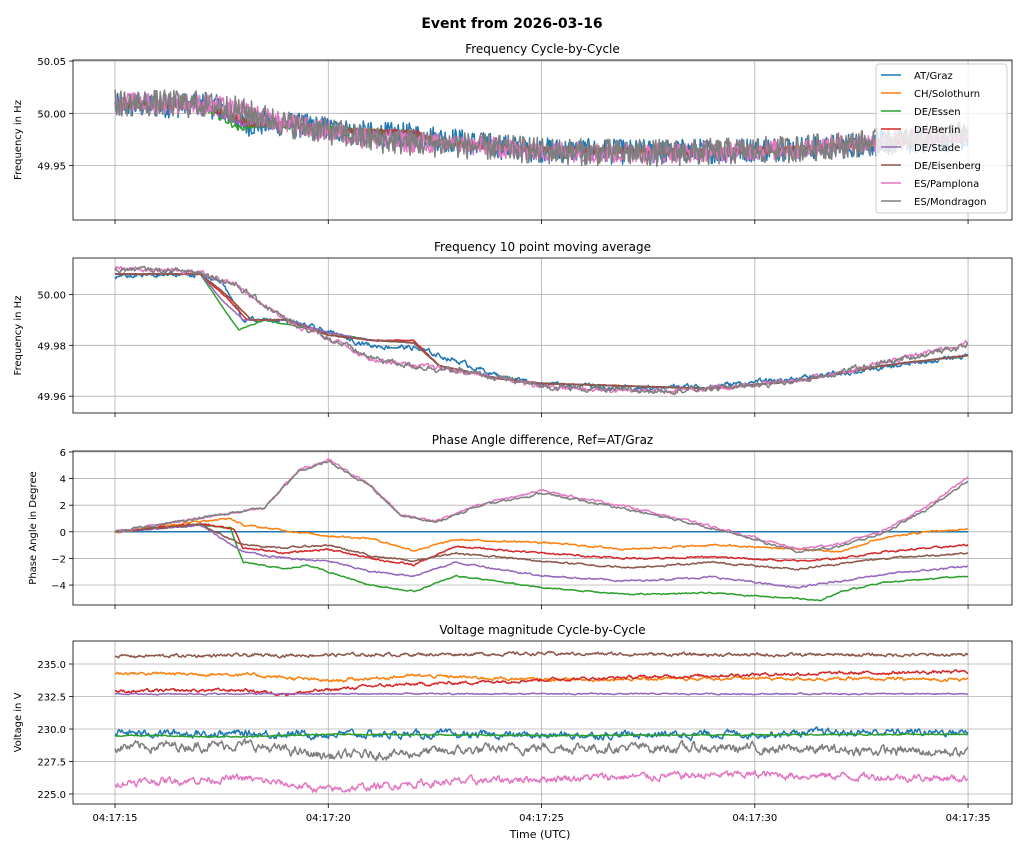  What do you see at coordinates (58, 586) in the screenshot?
I see `y-tick-label: −4` at bounding box center [58, 586].